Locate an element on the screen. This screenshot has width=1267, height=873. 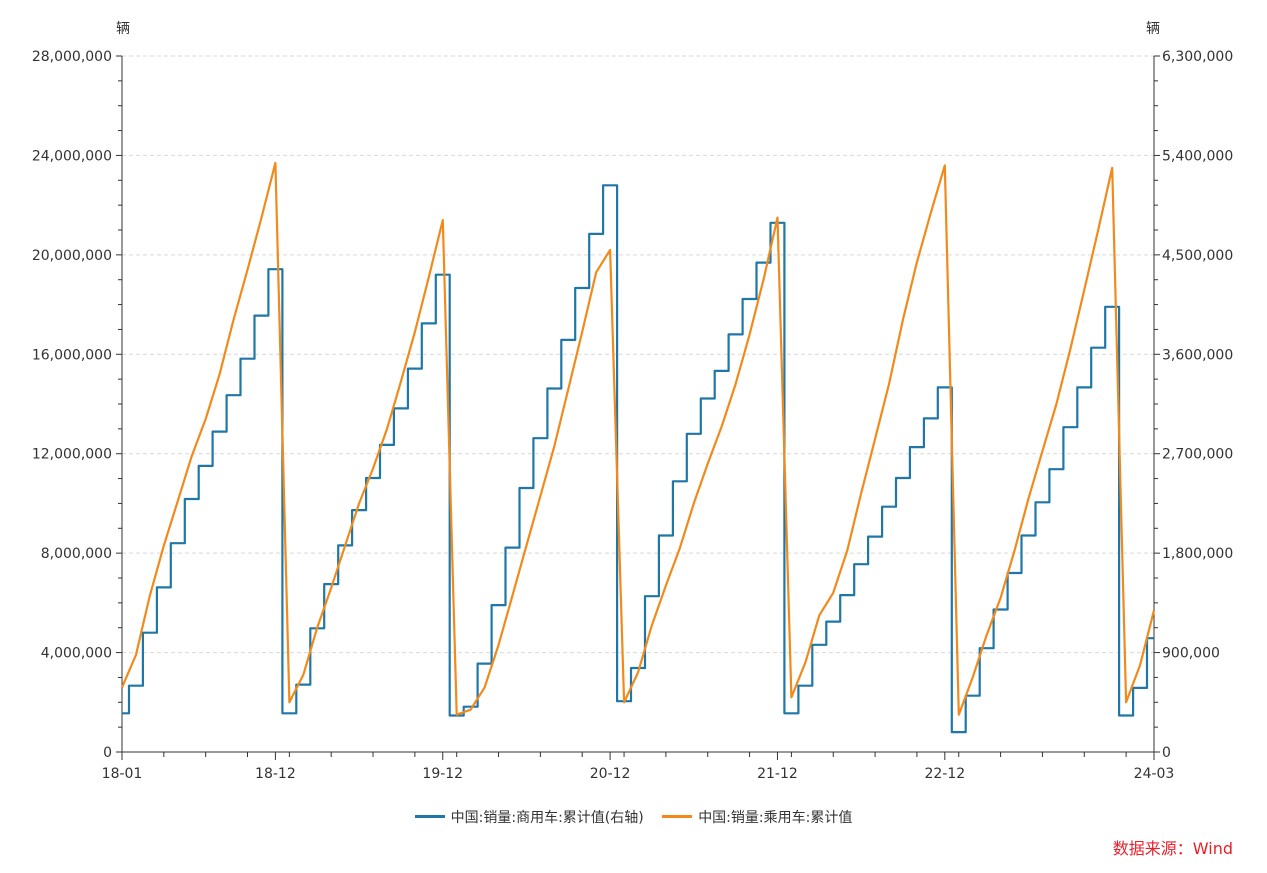
right-tick-label: 5,400,000 is located at coordinates (1197, 156).